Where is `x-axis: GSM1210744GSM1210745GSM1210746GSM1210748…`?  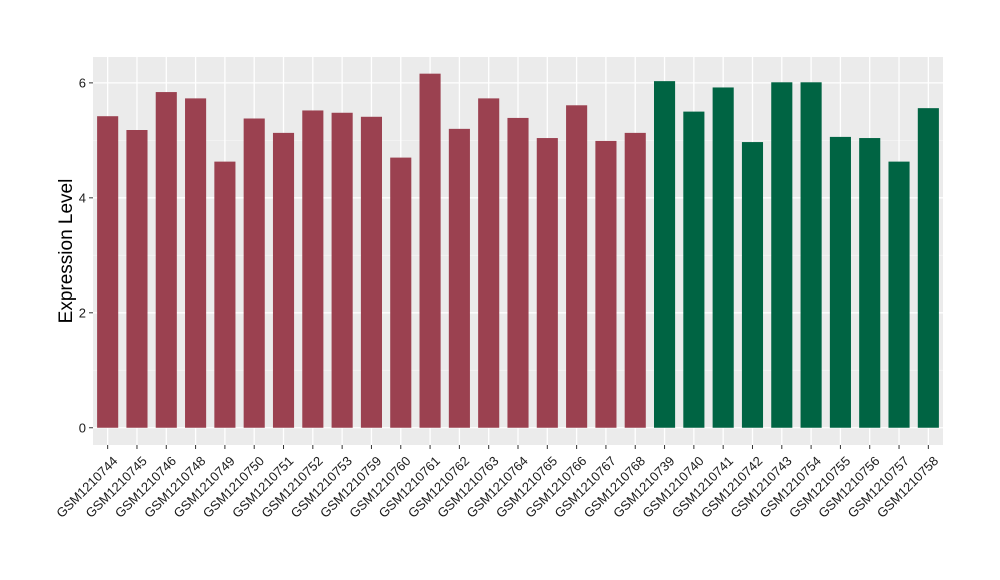
x-axis: GSM1210744GSM1210745GSM1210746GSM1210748… is located at coordinates (497, 483).